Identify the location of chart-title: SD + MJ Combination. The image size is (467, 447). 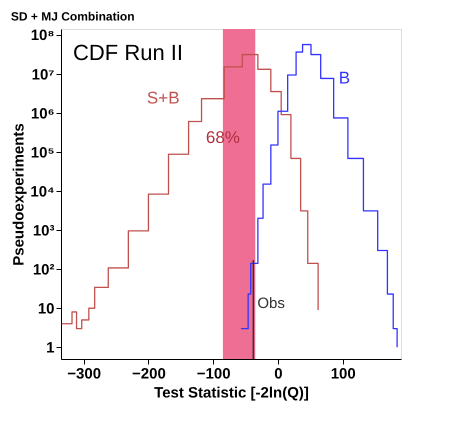
(72, 17).